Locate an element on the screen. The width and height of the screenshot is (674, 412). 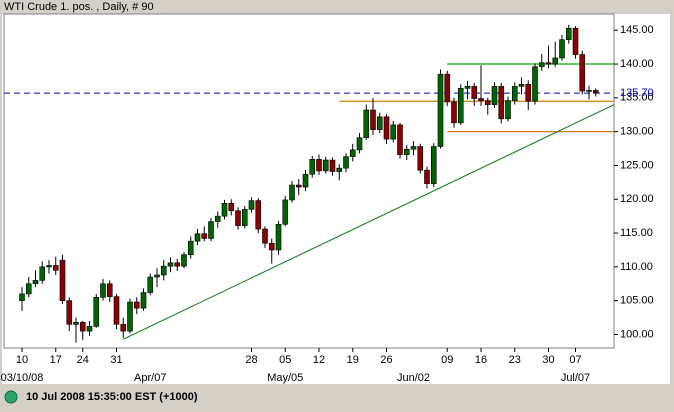
x-tick-label: 07 is located at coordinates (575, 360).